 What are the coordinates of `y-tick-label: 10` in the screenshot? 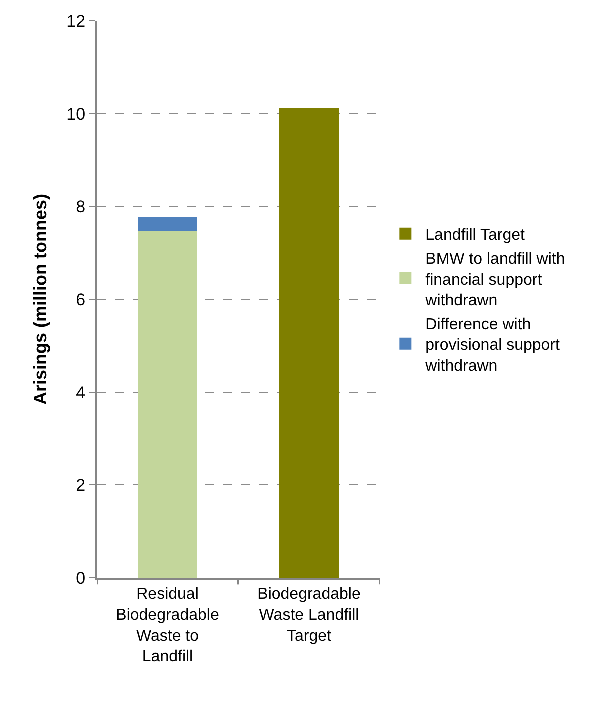 It's located at (76, 114).